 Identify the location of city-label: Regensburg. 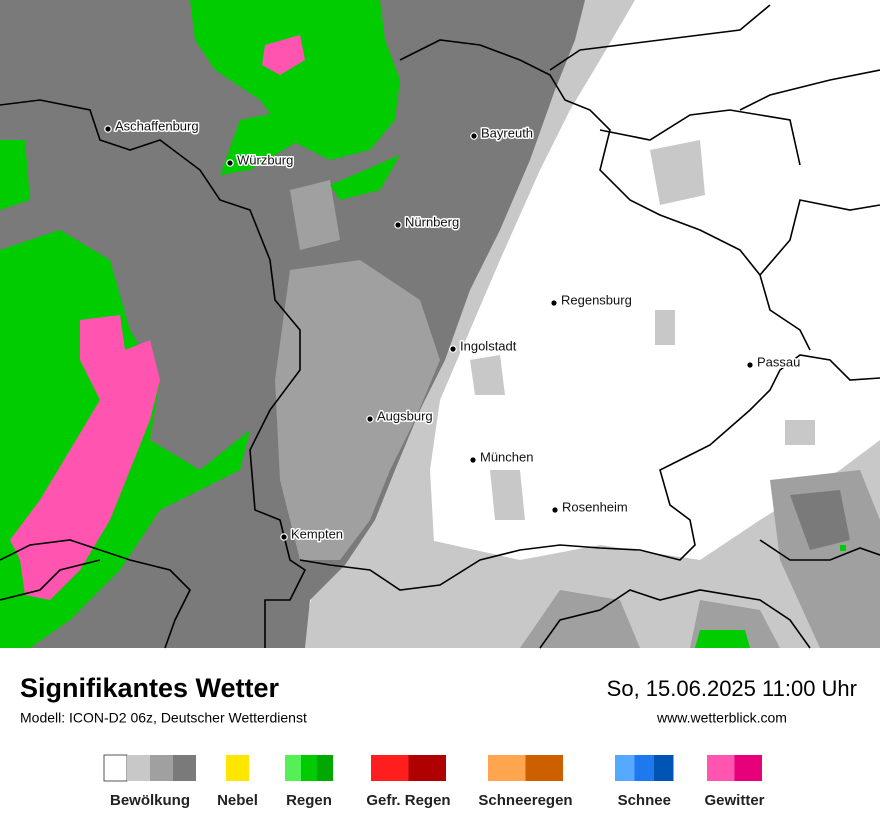
(596, 299).